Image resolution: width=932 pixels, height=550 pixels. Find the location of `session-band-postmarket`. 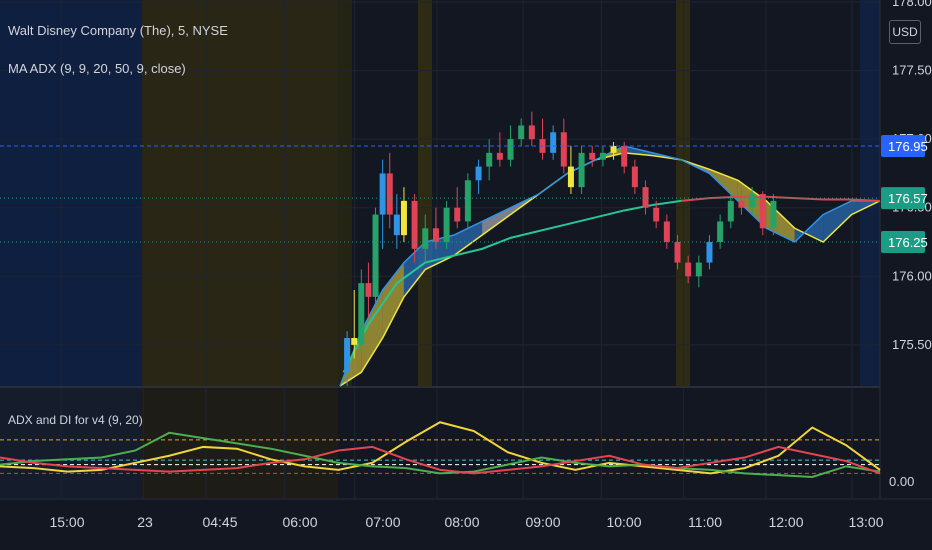

session-band-postmarket is located at coordinates (870, 193).